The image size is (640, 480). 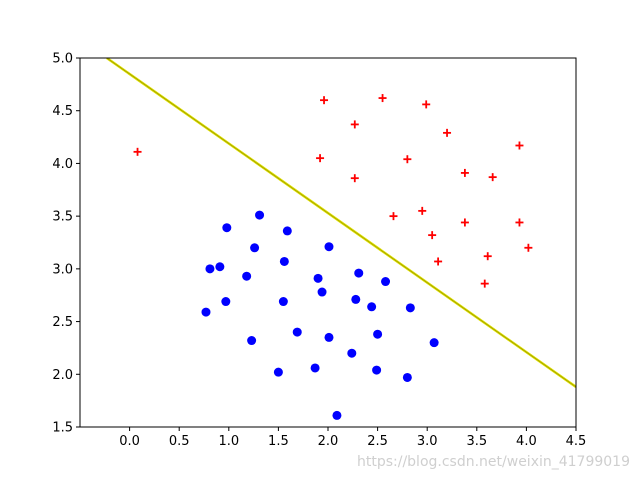 I want to click on y-tick-label: 2.5, so click(x=62, y=322).